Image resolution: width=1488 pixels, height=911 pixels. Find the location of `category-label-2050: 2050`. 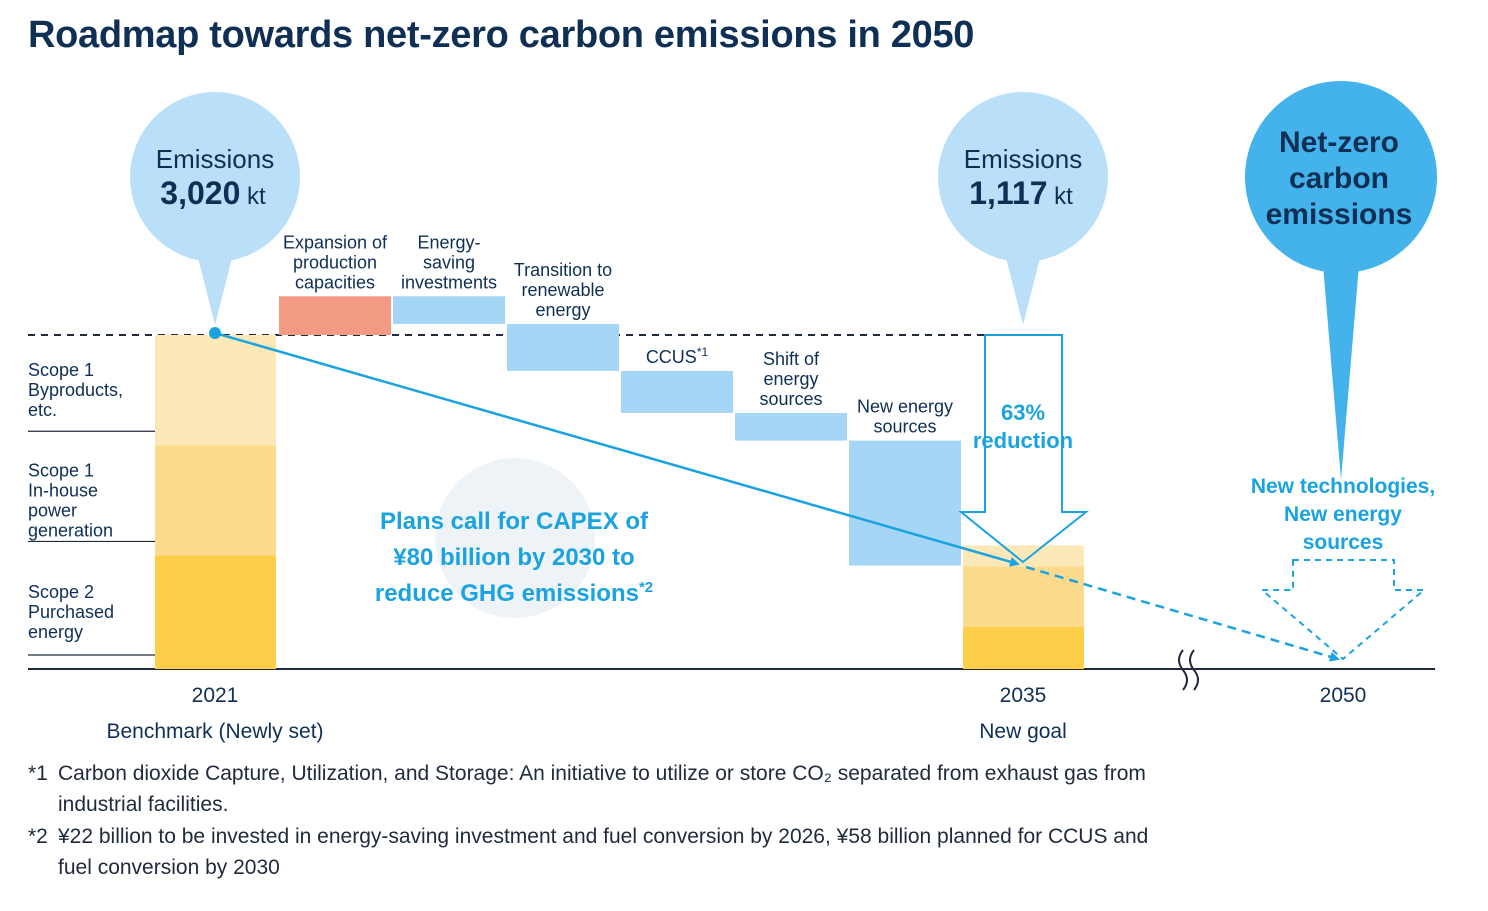

category-label-2050: 2050 is located at coordinates (1343, 695).